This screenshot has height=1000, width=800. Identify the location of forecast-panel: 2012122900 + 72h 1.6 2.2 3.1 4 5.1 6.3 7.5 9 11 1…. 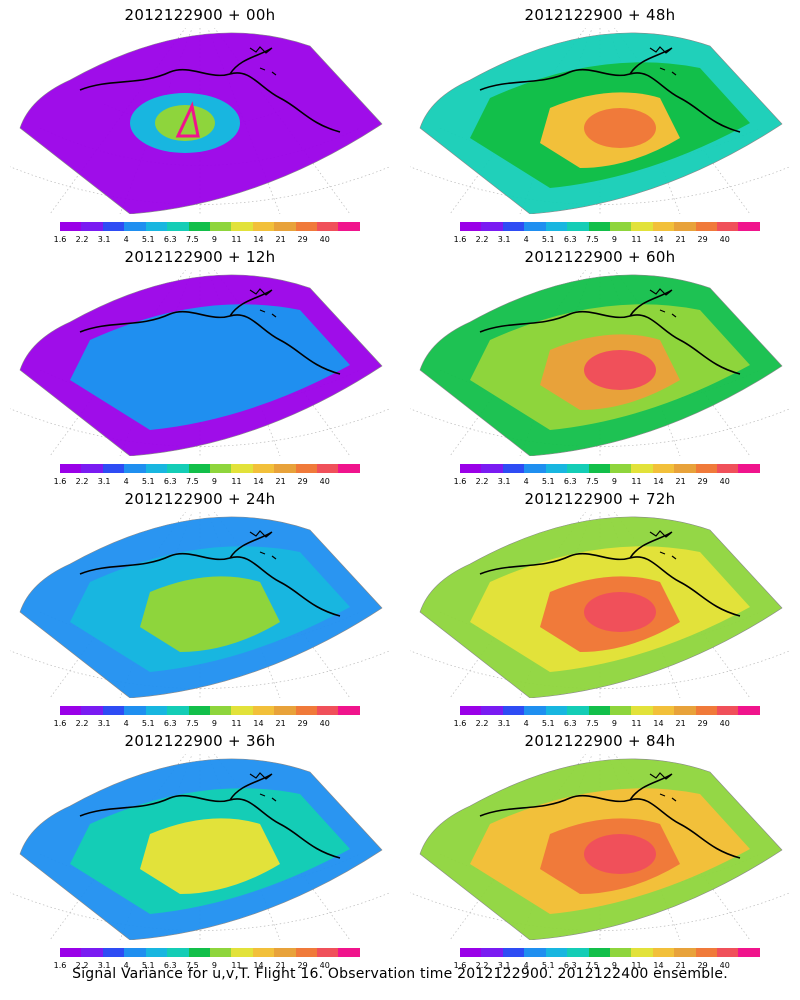
(600, 606).